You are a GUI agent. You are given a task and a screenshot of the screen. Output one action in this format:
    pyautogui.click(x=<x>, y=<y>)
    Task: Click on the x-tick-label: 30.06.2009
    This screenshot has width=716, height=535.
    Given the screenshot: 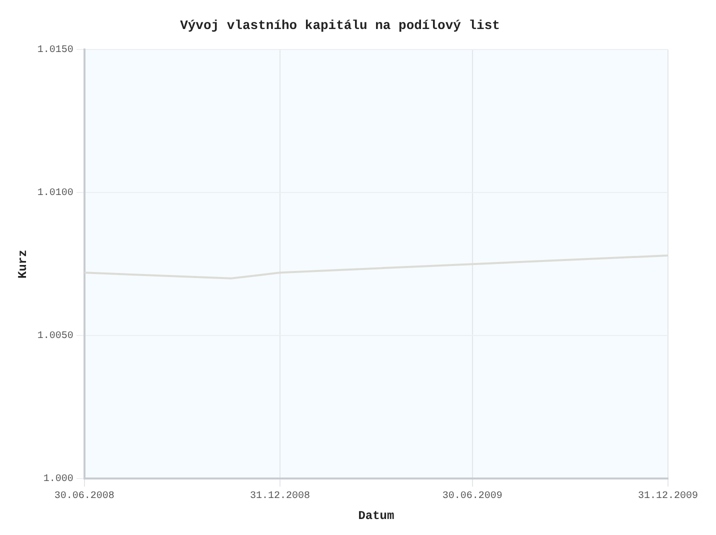 What is the action you would take?
    pyautogui.click(x=472, y=496)
    